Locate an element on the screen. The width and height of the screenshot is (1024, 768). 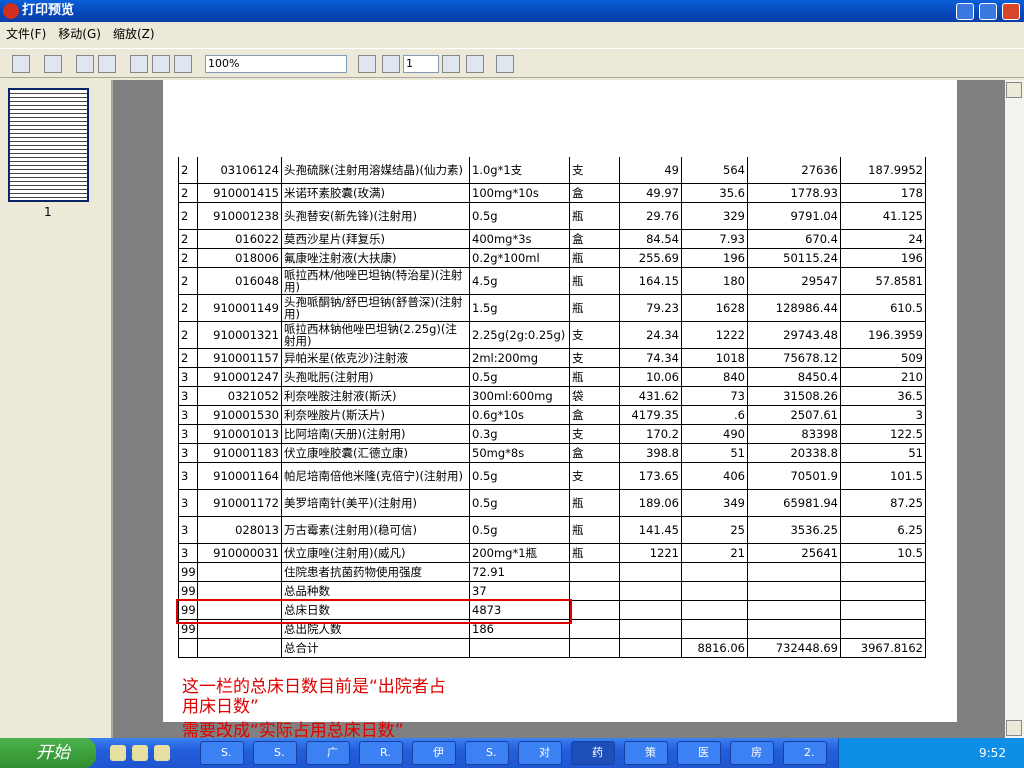
table-cell: 8450.4 is located at coordinates (794, 377).